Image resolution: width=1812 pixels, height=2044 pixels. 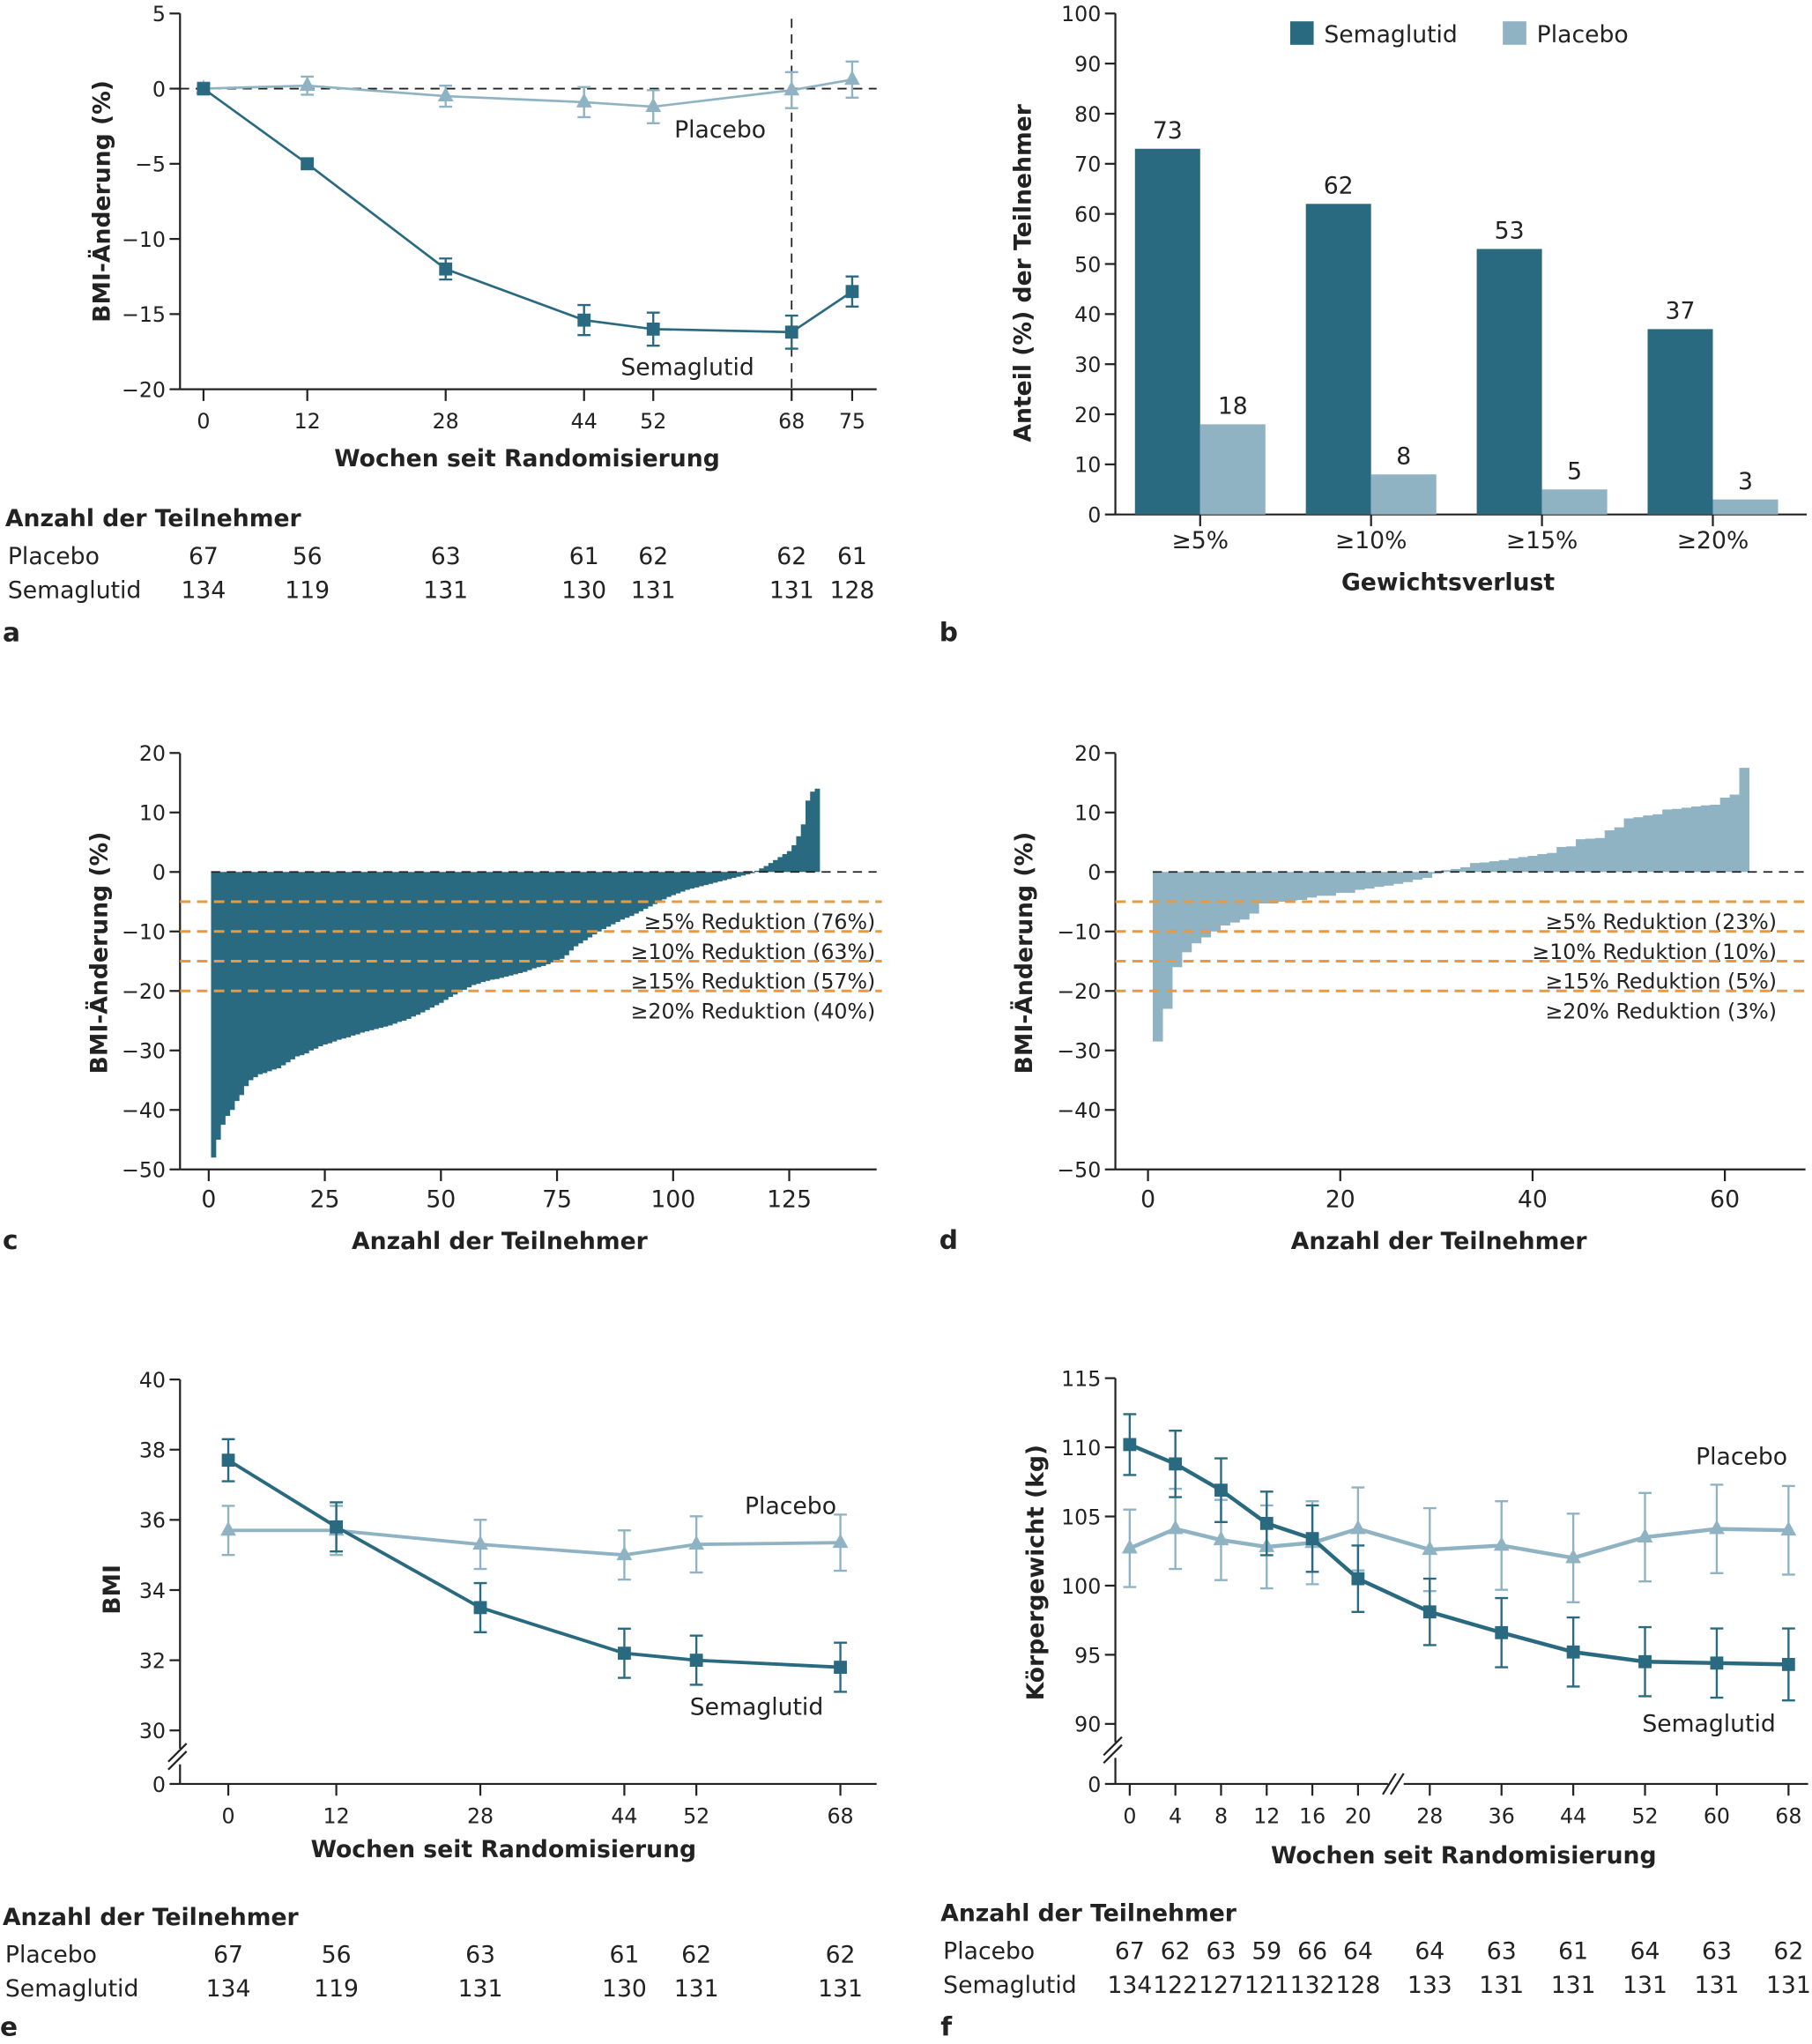 What do you see at coordinates (1079, 991) in the screenshot?
I see `y-tick-label: −20` at bounding box center [1079, 991].